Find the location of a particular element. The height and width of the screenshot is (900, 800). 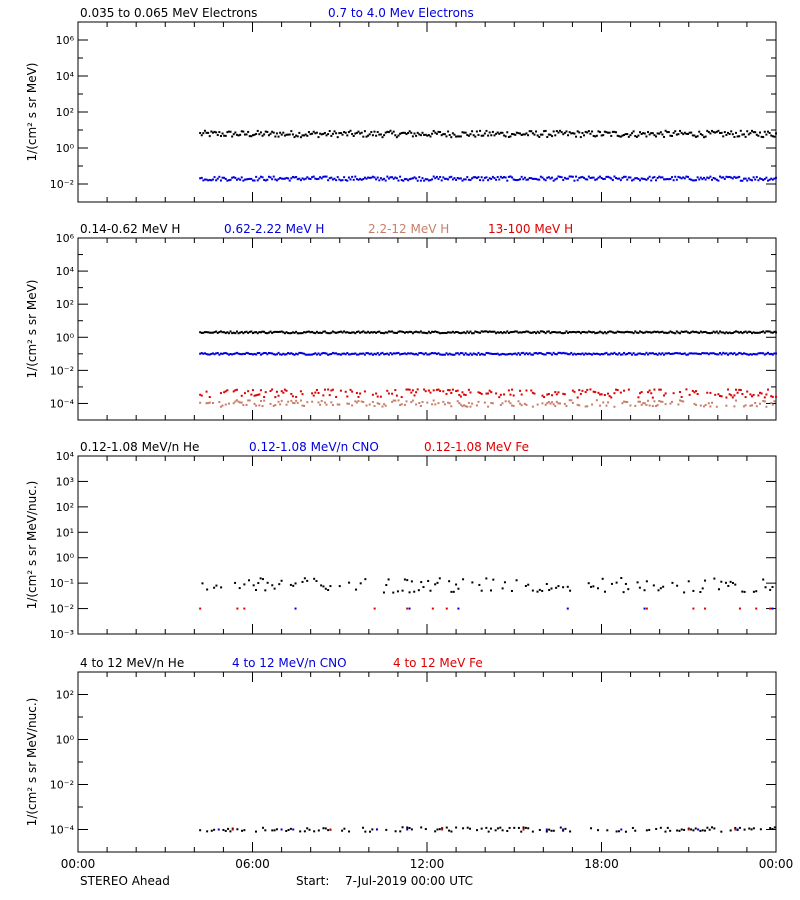

legend-entry: 2.2-12 MeV H is located at coordinates (408, 229).